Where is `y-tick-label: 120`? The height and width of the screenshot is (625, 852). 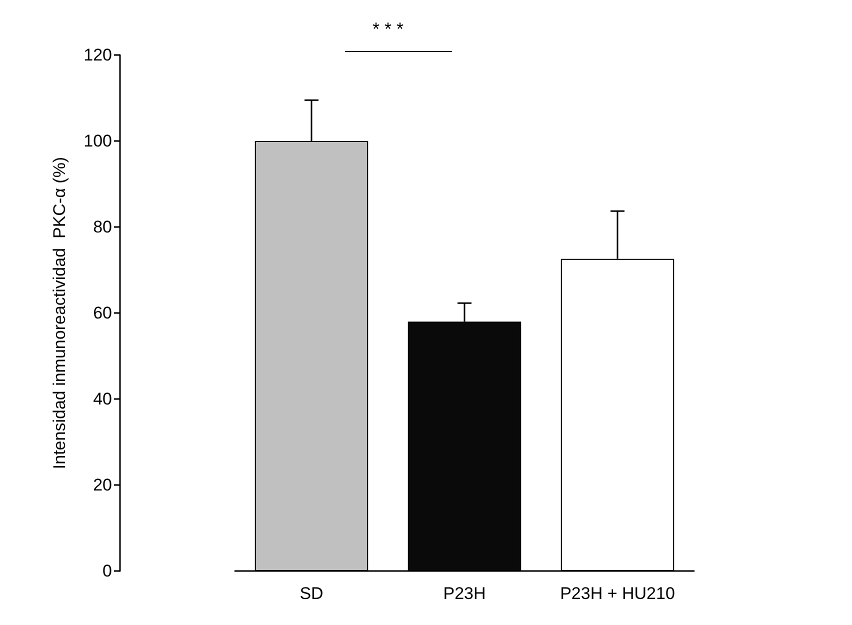
y-tick-label: 120 is located at coordinates (98, 55).